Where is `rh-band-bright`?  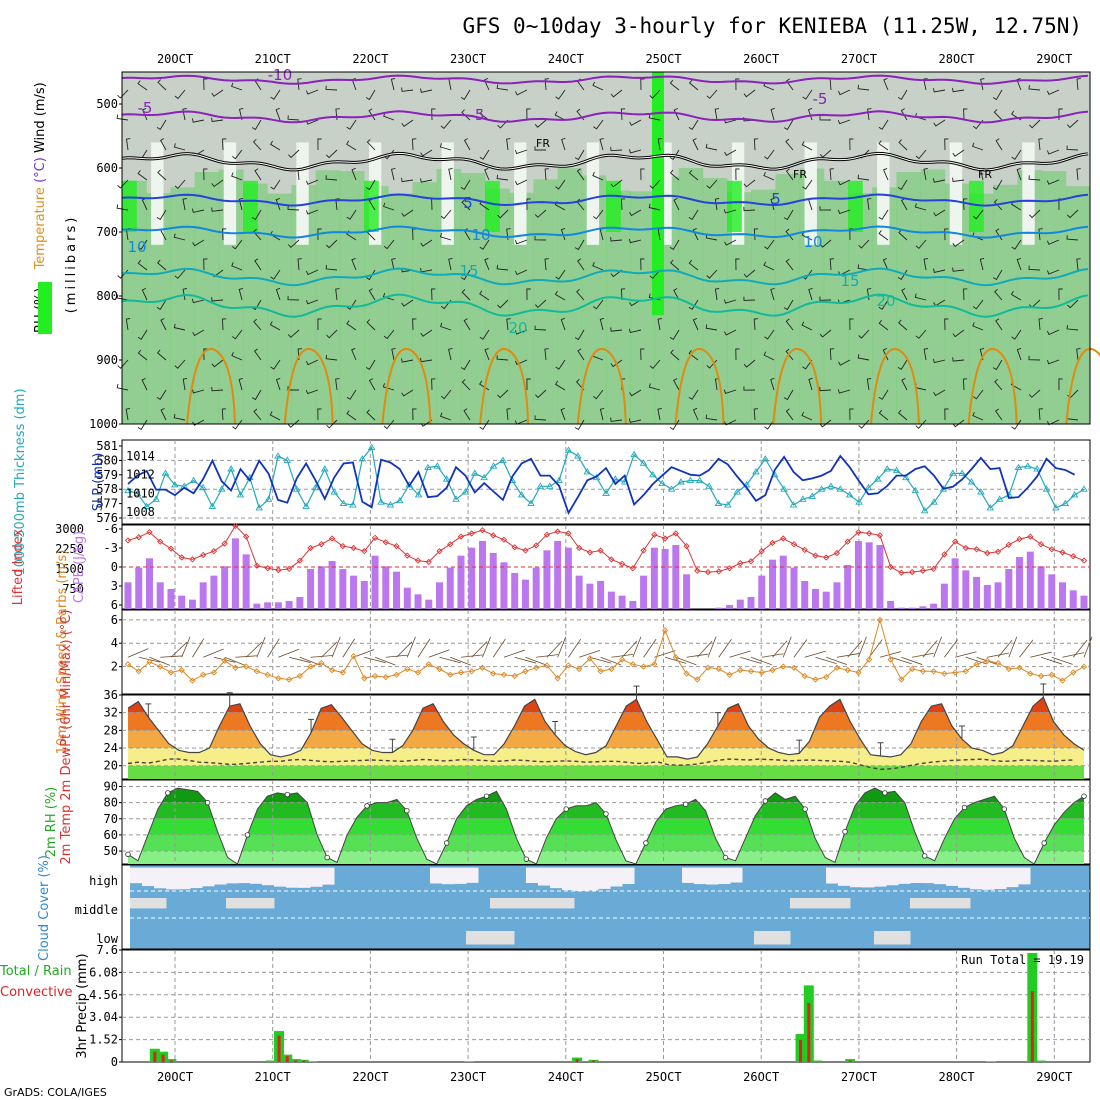
rh-band-bright is located at coordinates (658, 194).